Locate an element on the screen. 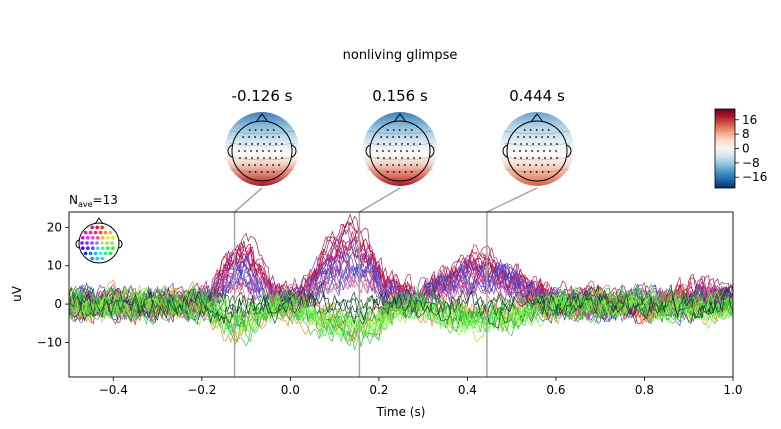 Image resolution: width=781 pixels, height=429 pixels. y-tick-label: 20 is located at coordinates (54, 227).